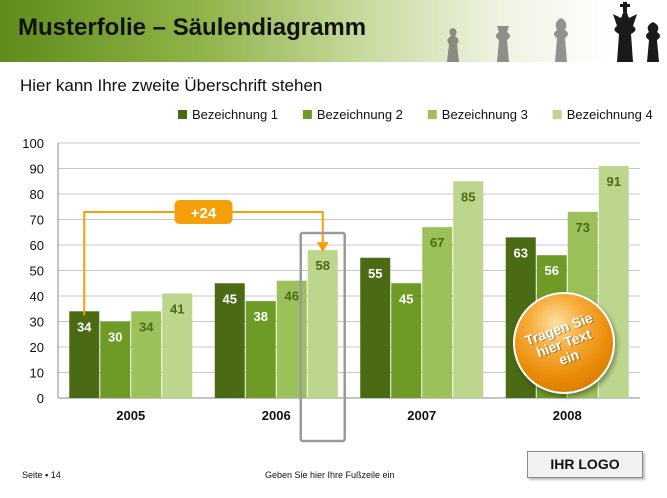  Describe the element at coordinates (115, 337) in the screenshot. I see `data-label: 30` at that location.